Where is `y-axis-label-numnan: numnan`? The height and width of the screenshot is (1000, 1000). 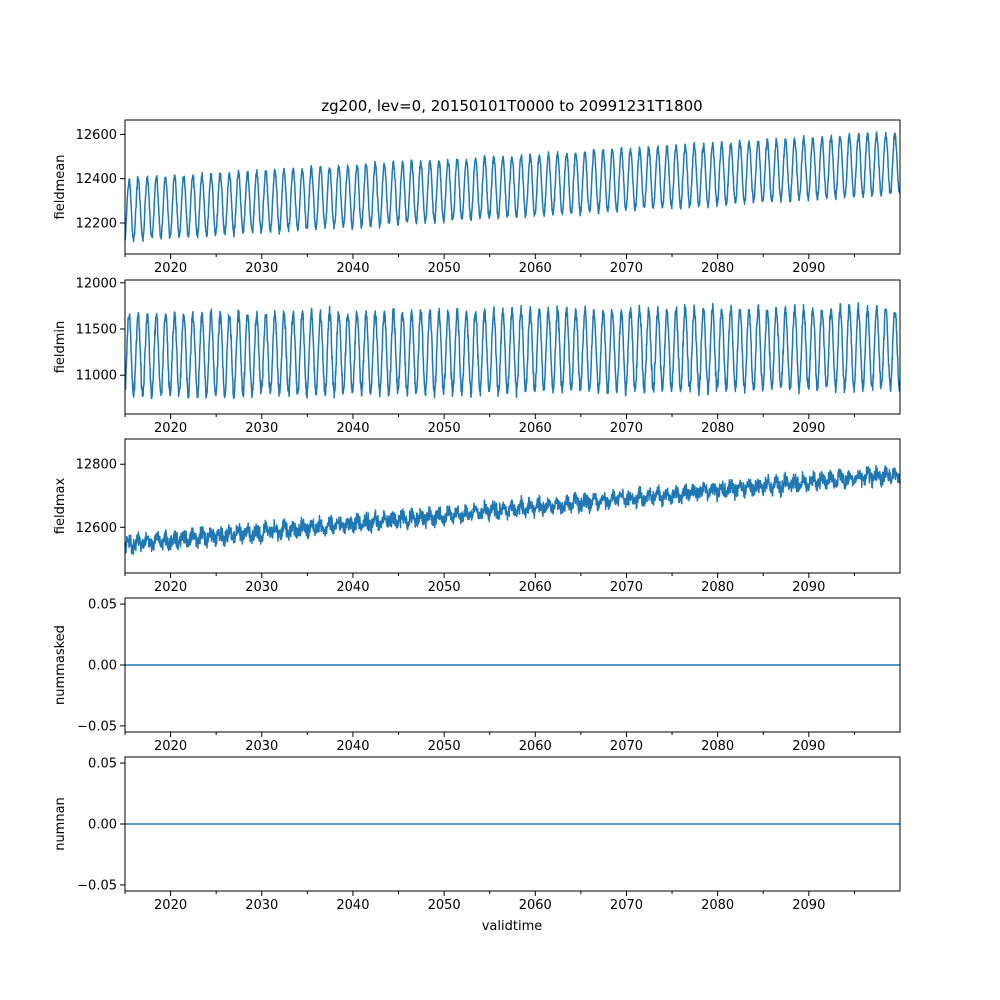 y-axis-label-numnan: numnan is located at coordinates (60, 824).